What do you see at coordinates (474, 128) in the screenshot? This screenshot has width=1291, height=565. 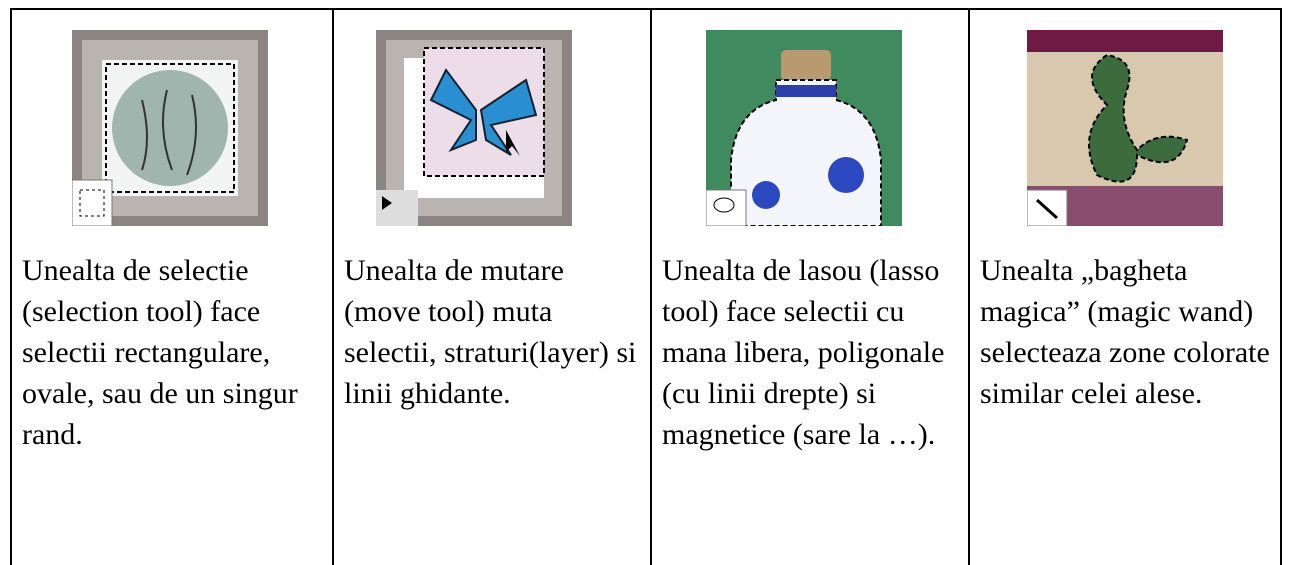 I see `move-image` at bounding box center [474, 128].